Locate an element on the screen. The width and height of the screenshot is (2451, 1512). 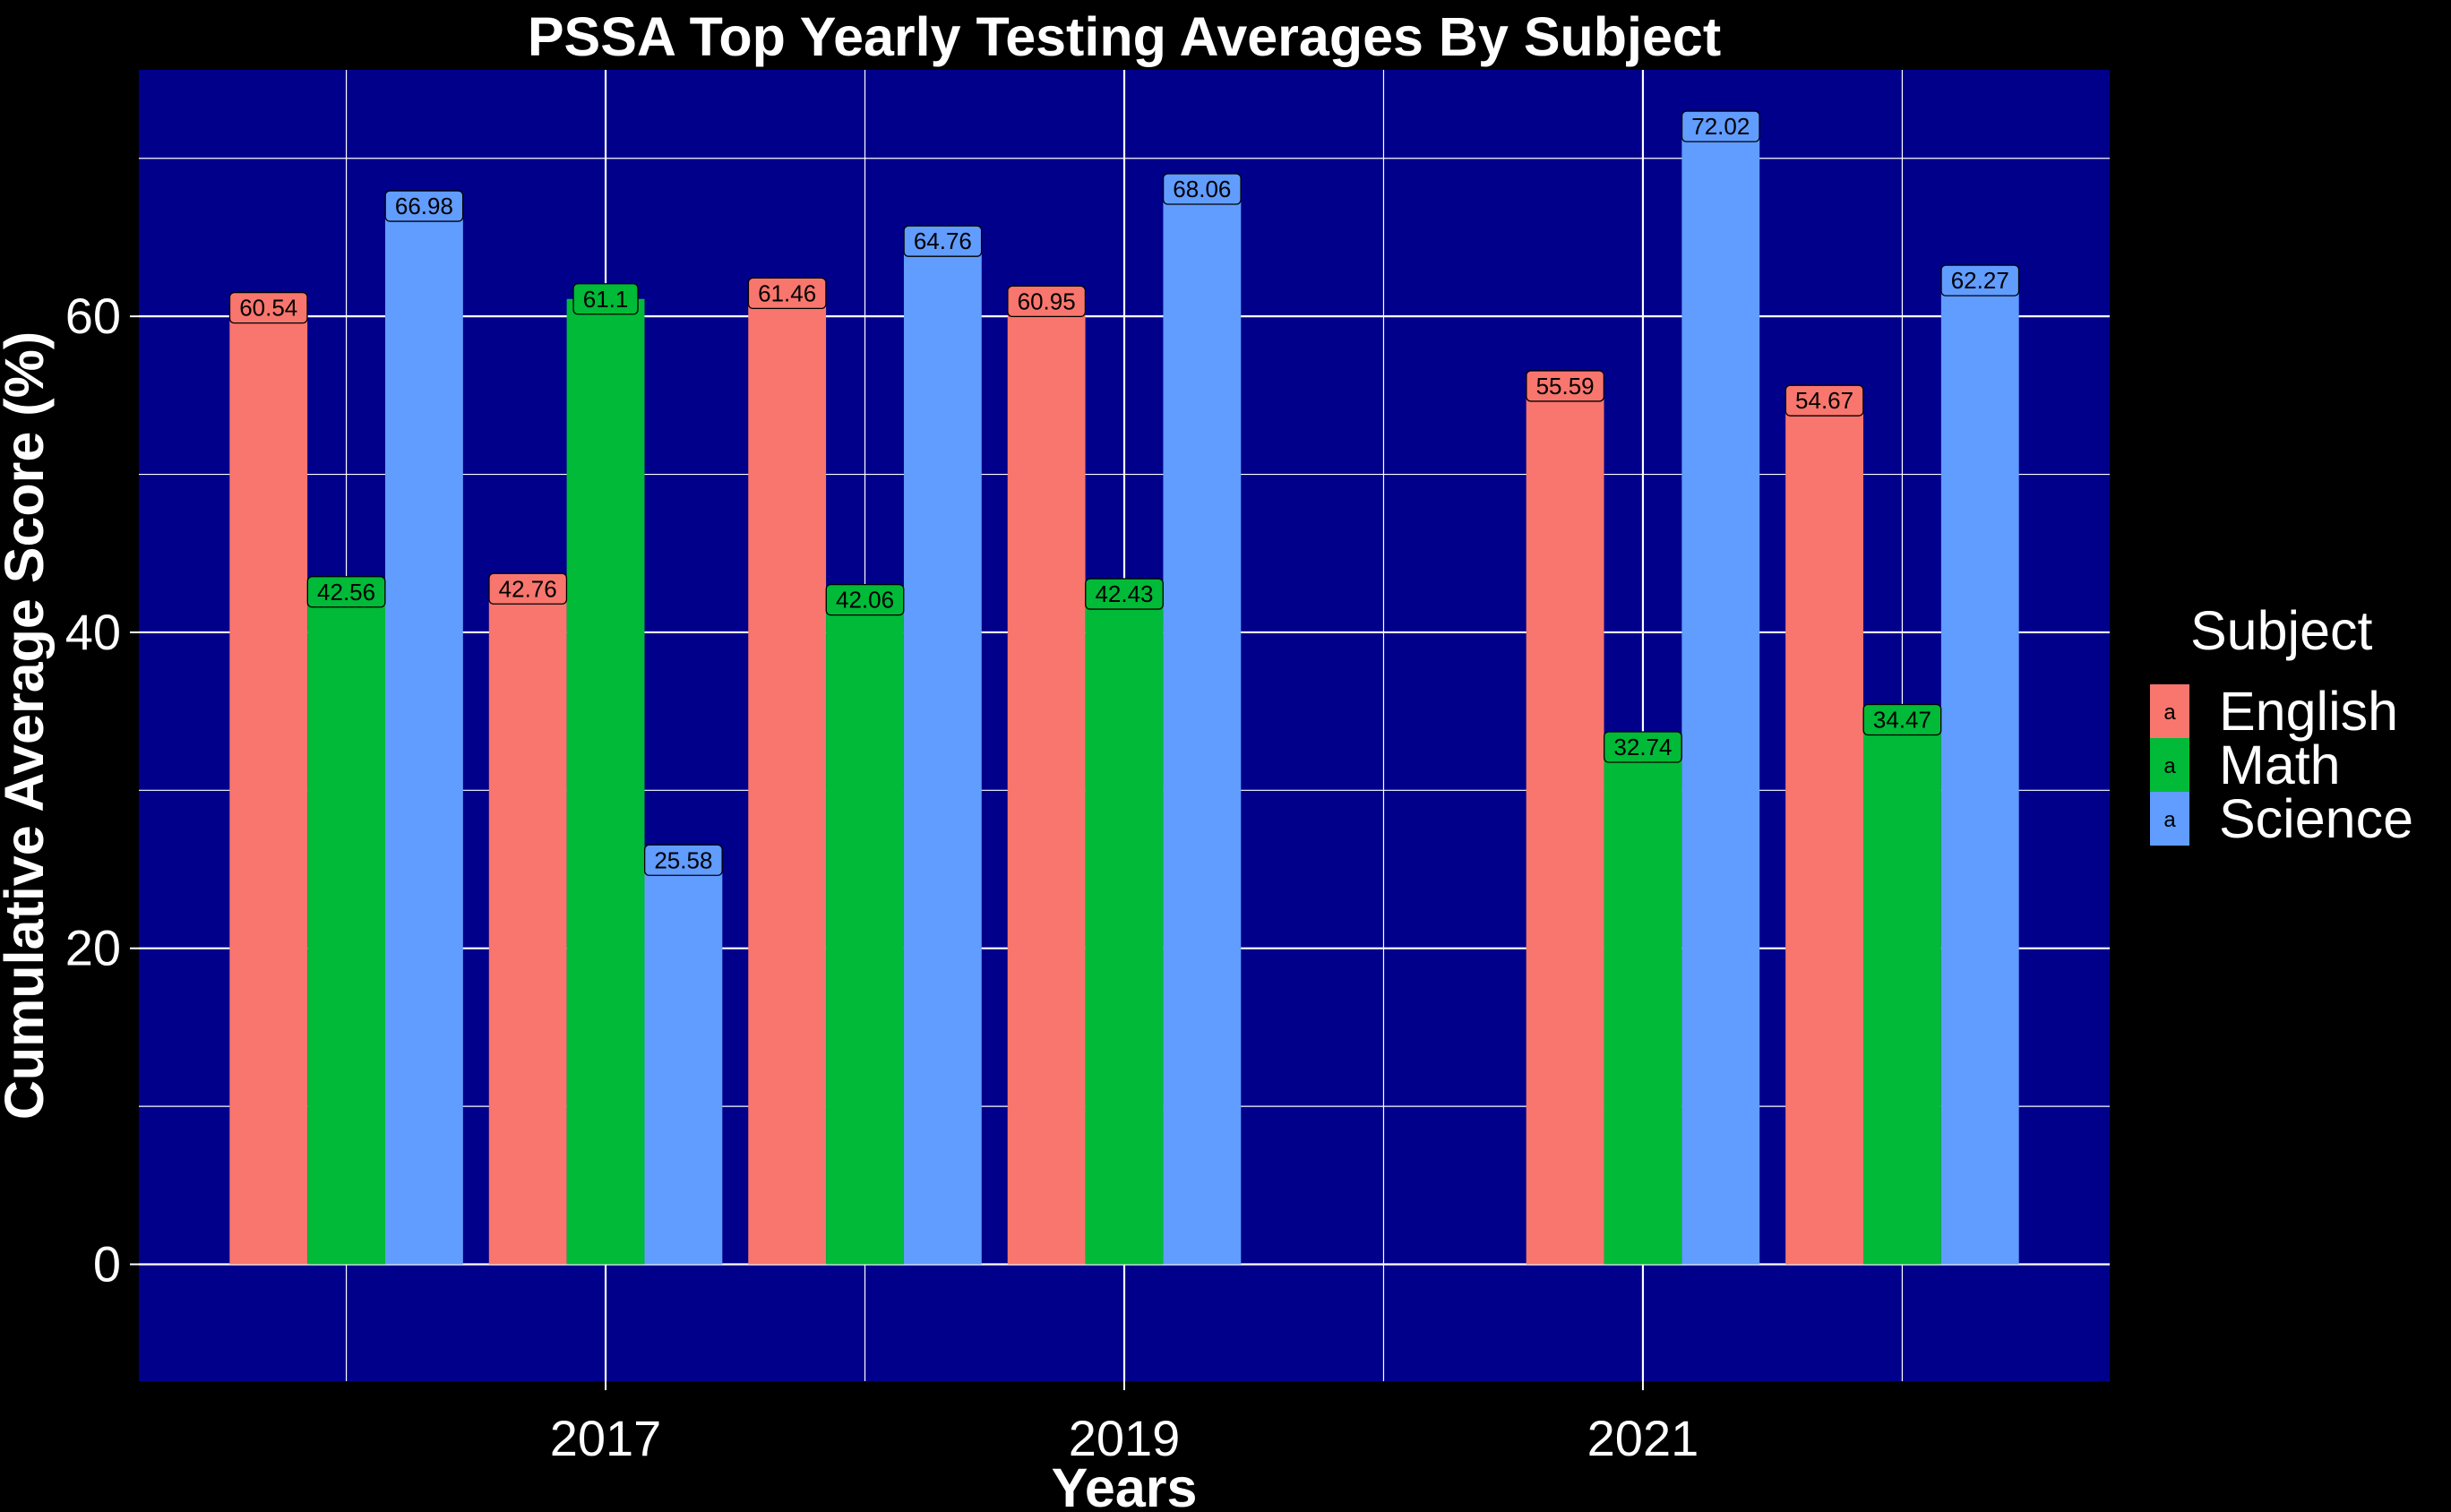
data-label-english: 54.67 is located at coordinates (1824, 401).